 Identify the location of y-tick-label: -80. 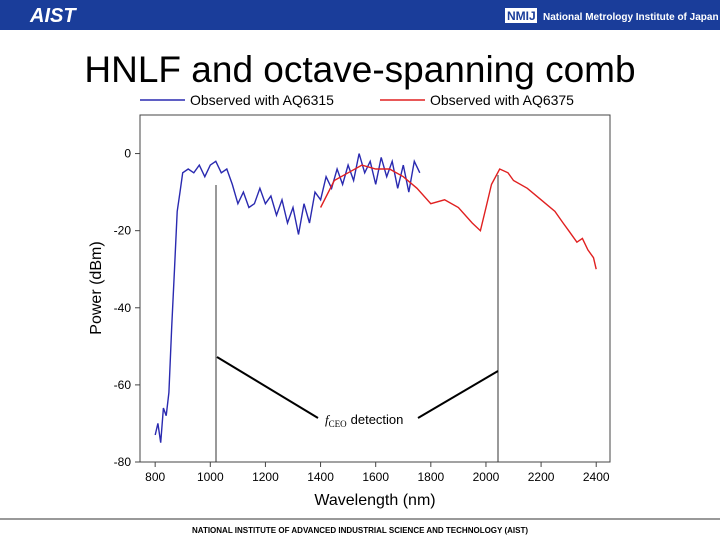
(123, 462).